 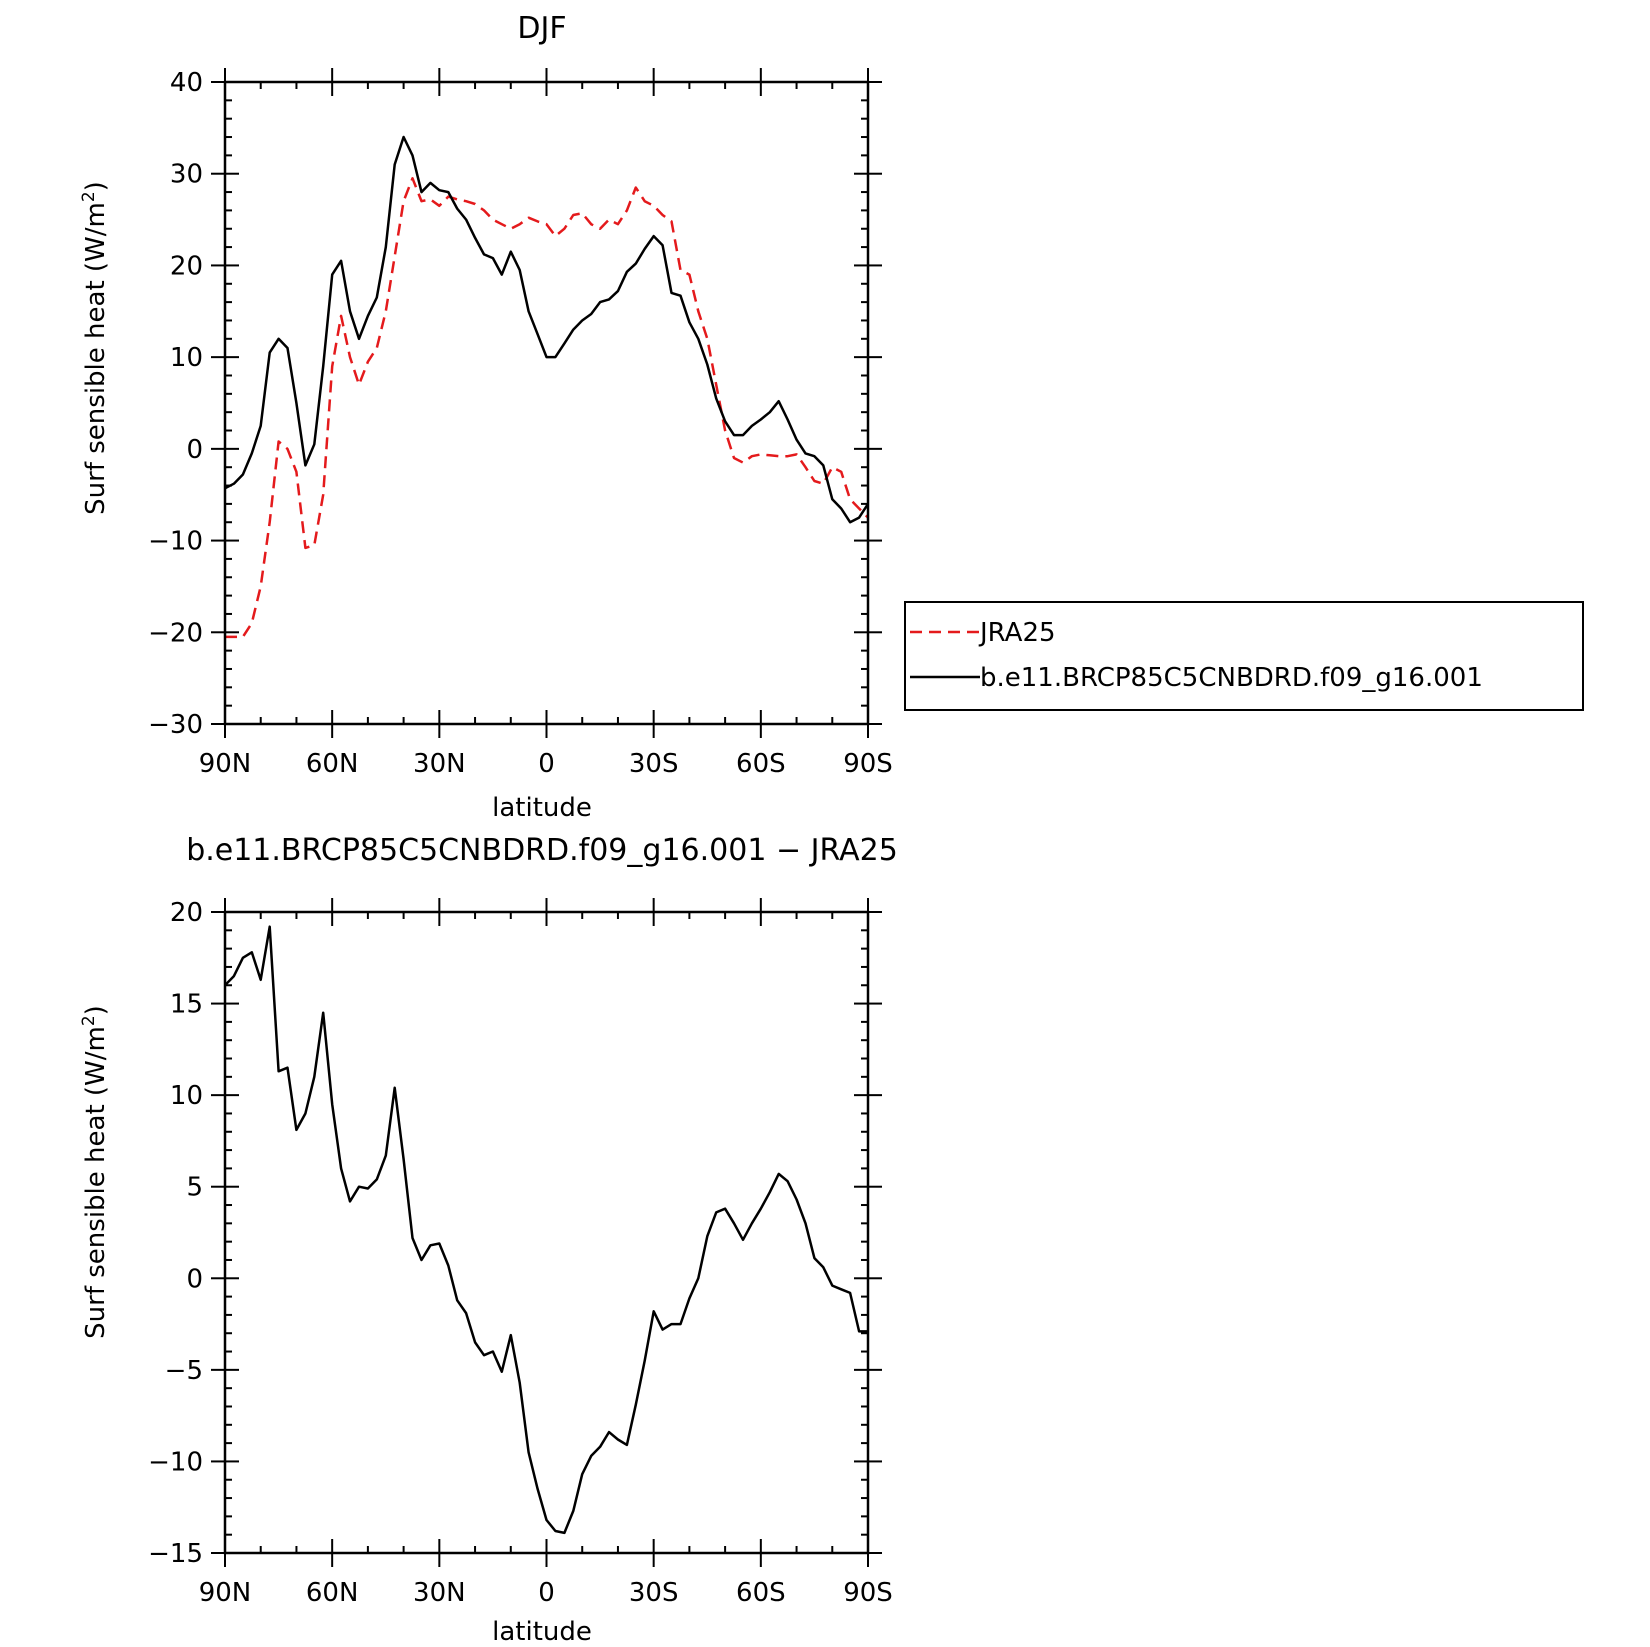 I want to click on bottom-y-axis-label: Surf sensible heat (W/m2), so click(x=95, y=1172).